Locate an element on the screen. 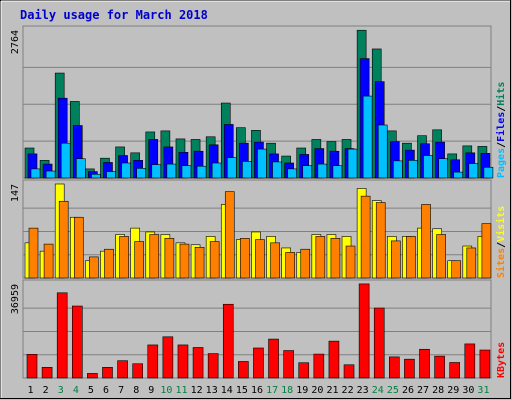 The image size is (512, 400). x-tick-label: 19 is located at coordinates (302, 390).